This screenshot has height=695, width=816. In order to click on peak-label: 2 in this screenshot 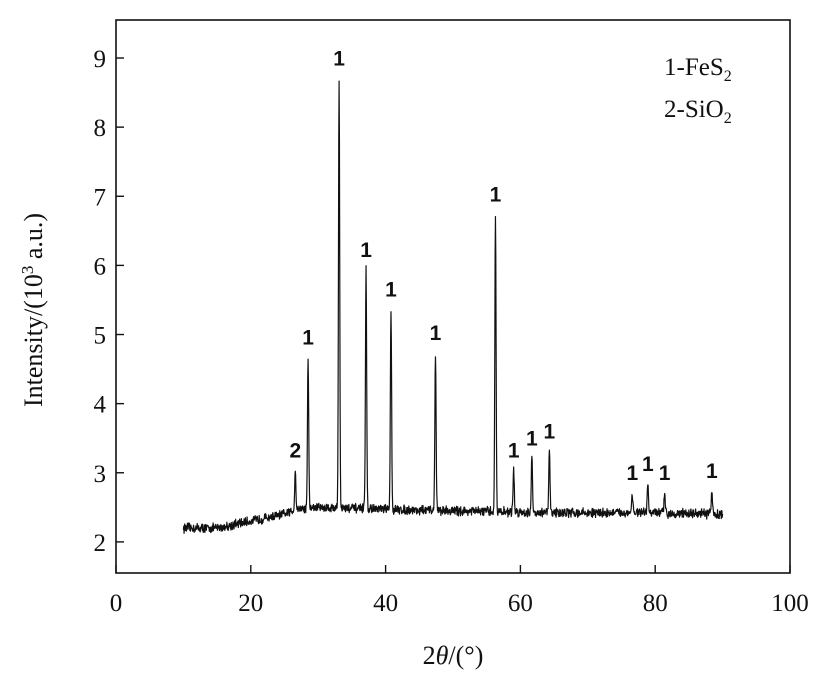, I will do `click(295, 450)`.